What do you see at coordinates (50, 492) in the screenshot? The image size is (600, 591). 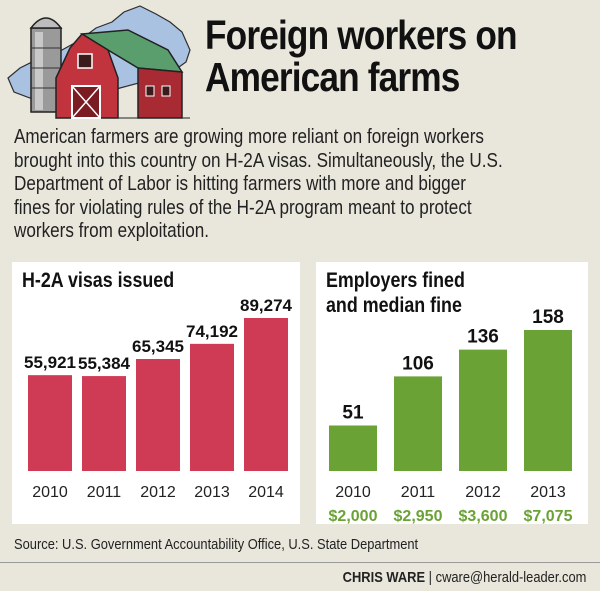 I see `visas-tick-label: 2010` at bounding box center [50, 492].